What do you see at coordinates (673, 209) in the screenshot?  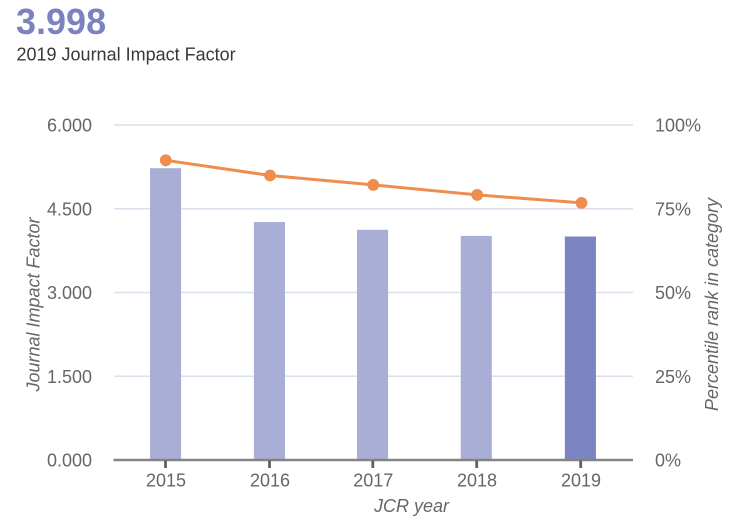 I see `svg-text: 75%` at bounding box center [673, 209].